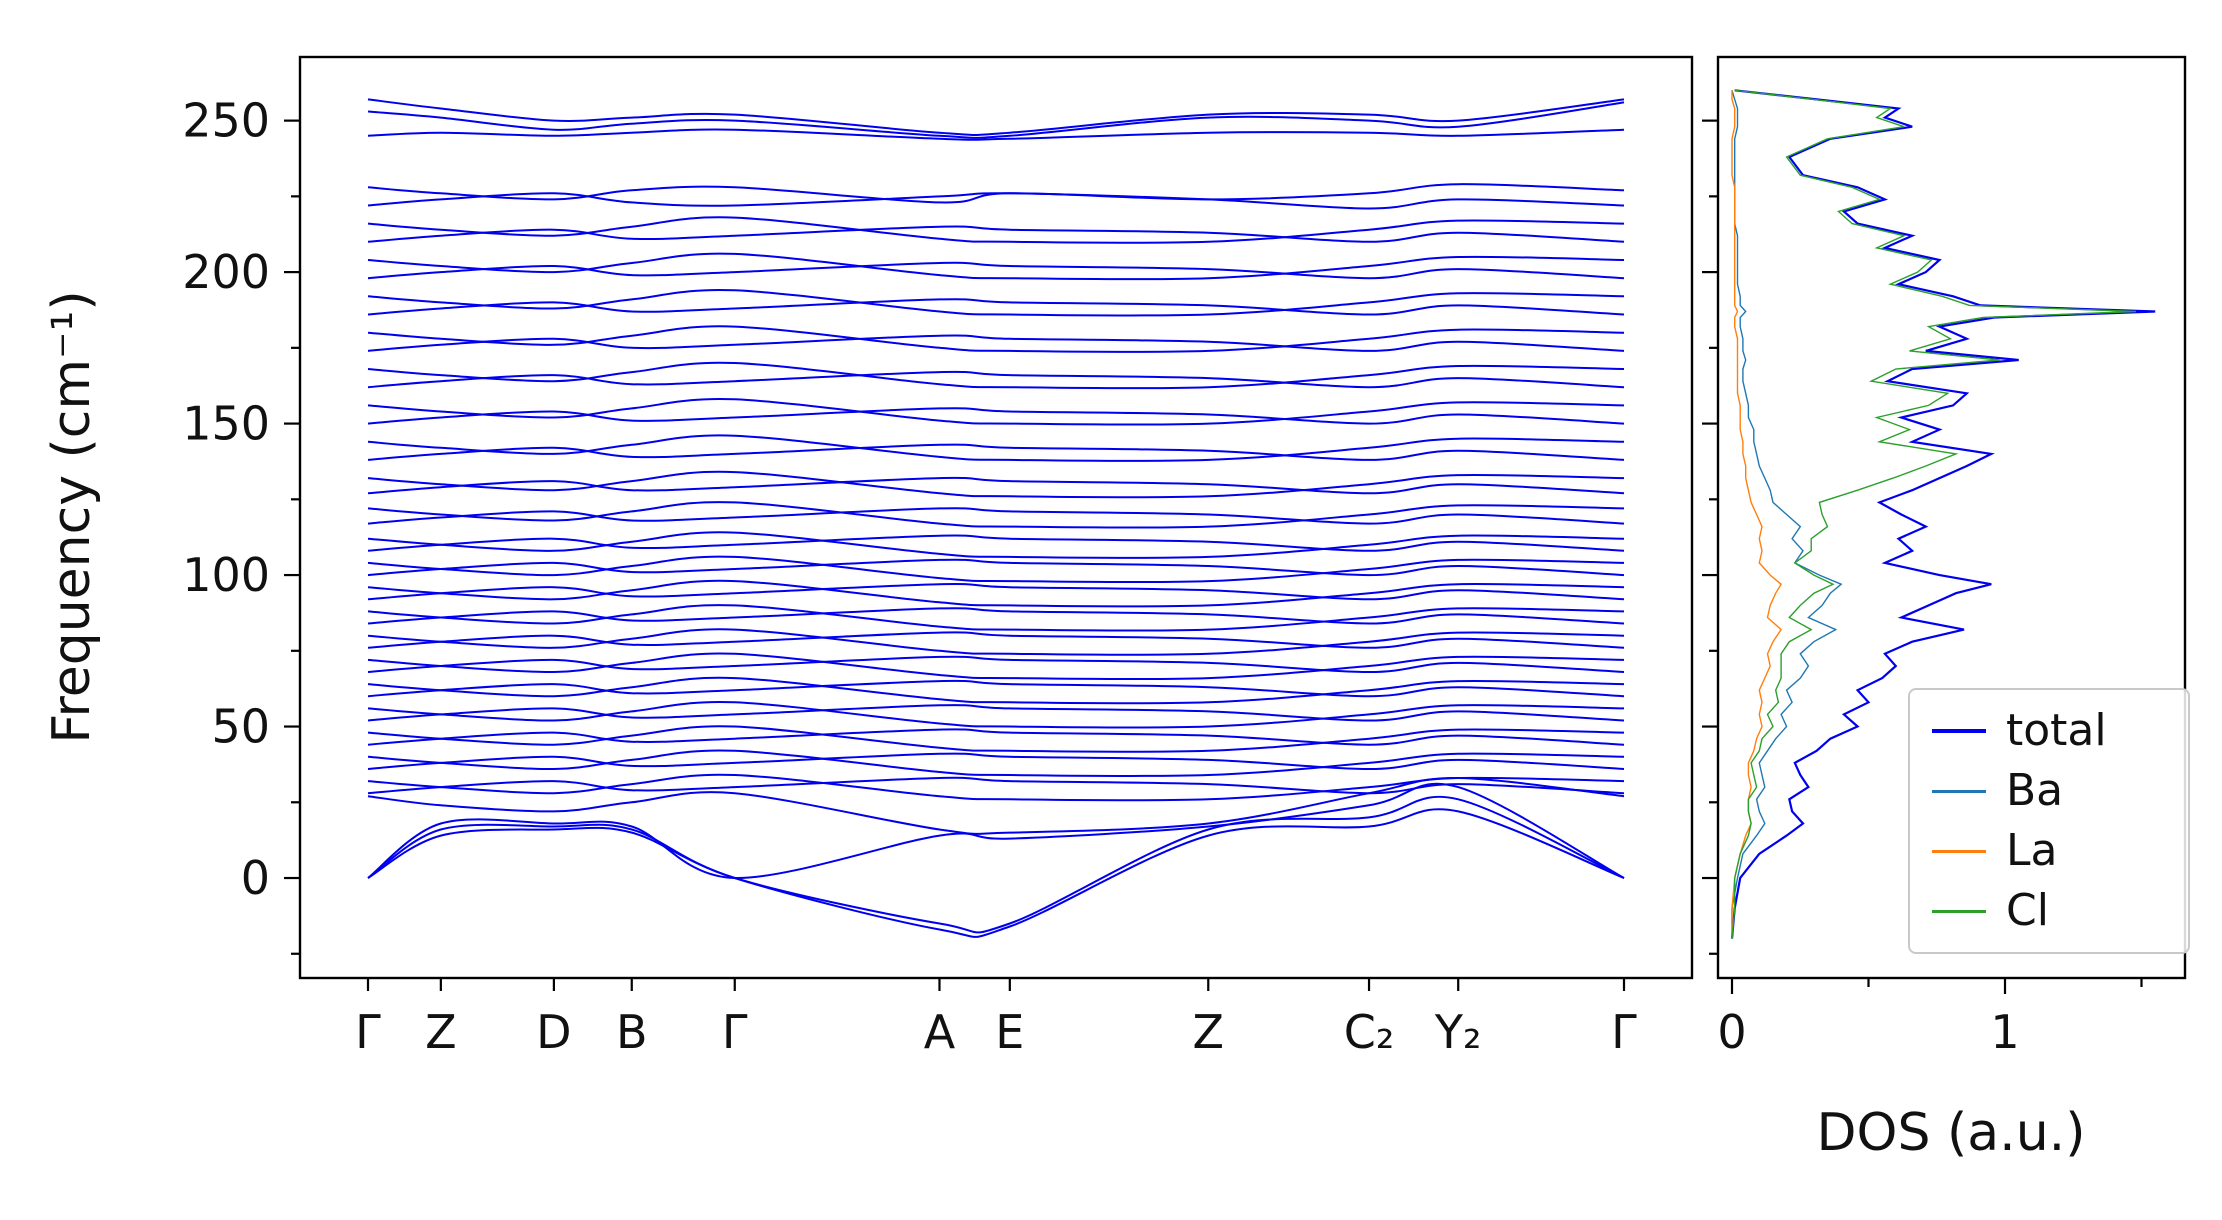 The height and width of the screenshot is (1220, 2222). I want to click on legend-line-ba-icon, so click(1959, 791).